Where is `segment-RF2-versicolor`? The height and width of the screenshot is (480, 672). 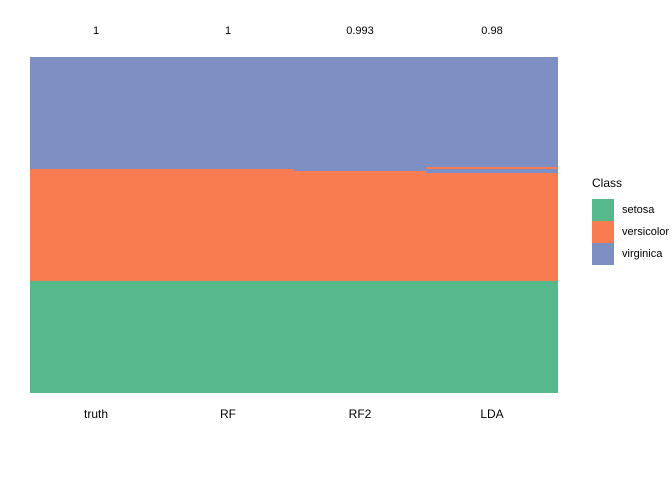 segment-RF2-versicolor is located at coordinates (360, 226).